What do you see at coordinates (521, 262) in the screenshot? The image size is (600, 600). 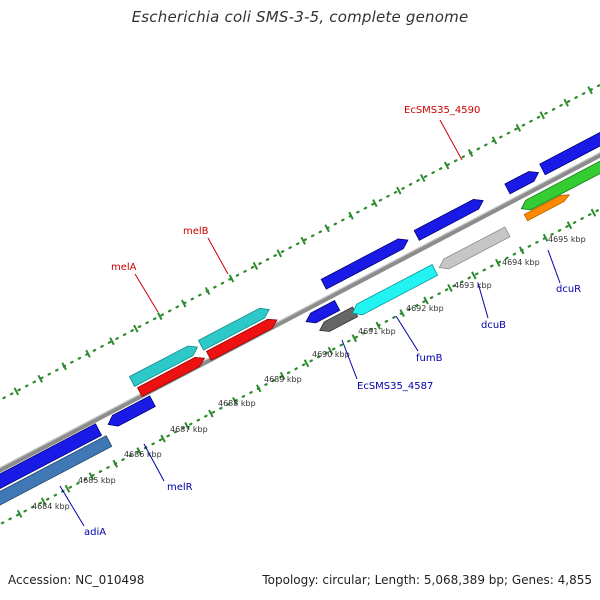 I see `tick-label: 4694 kbp` at bounding box center [521, 262].